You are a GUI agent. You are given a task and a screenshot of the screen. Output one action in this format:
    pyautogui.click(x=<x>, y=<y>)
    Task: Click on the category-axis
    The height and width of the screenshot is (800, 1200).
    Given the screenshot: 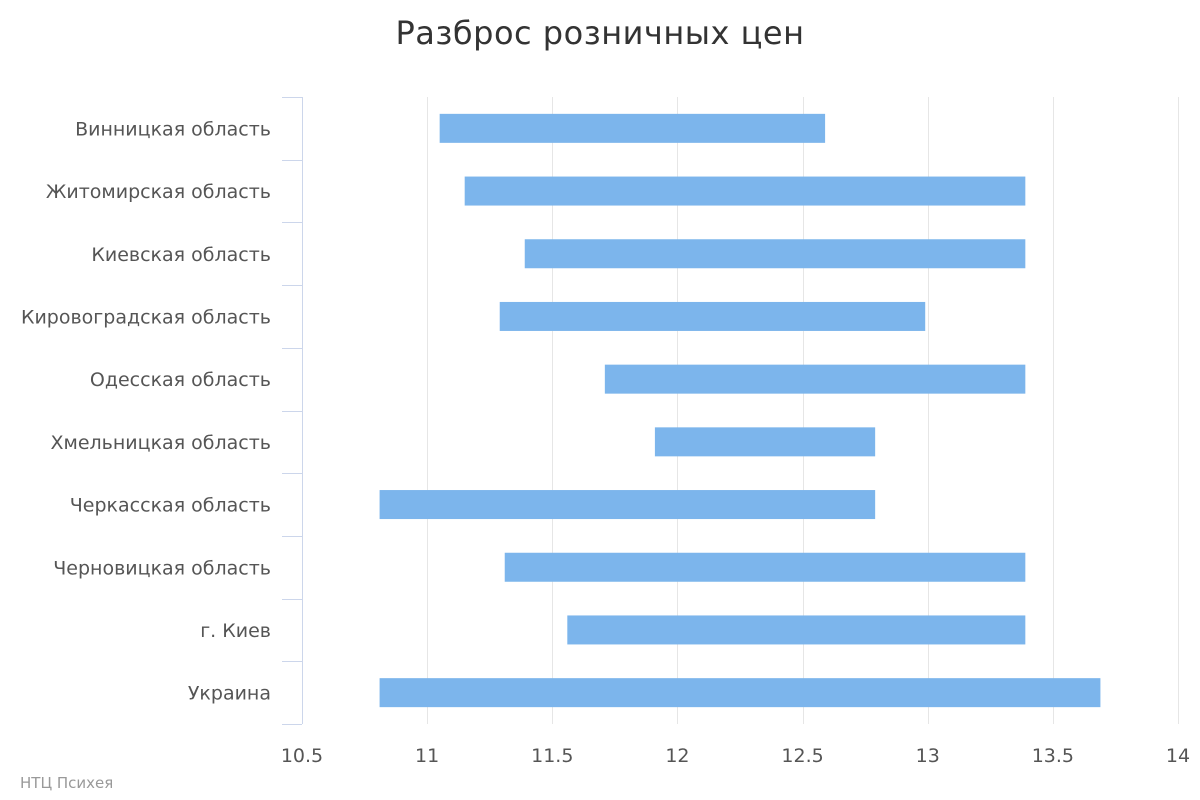 What is the action you would take?
    pyautogui.click(x=292, y=411)
    